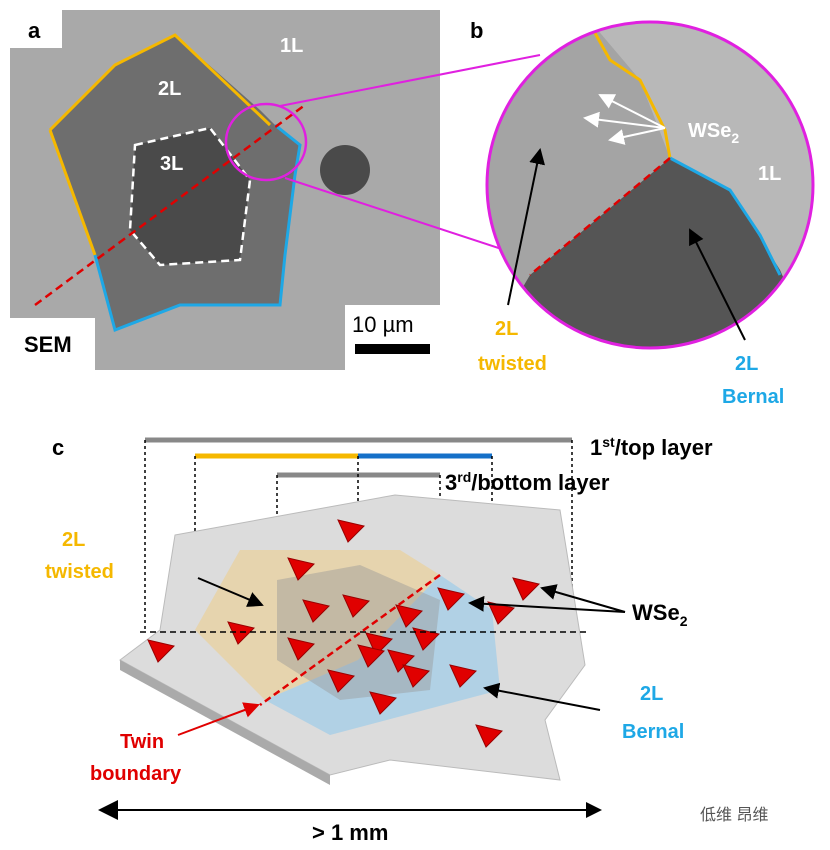 The height and width of the screenshot is (850, 830). Describe the element at coordinates (48, 344) in the screenshot. I see `method-label: SEM` at that location.